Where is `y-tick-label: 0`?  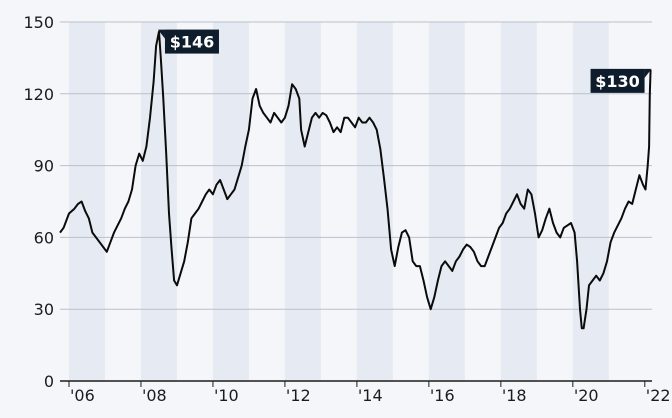 y-tick-label: 0 is located at coordinates (49, 381).